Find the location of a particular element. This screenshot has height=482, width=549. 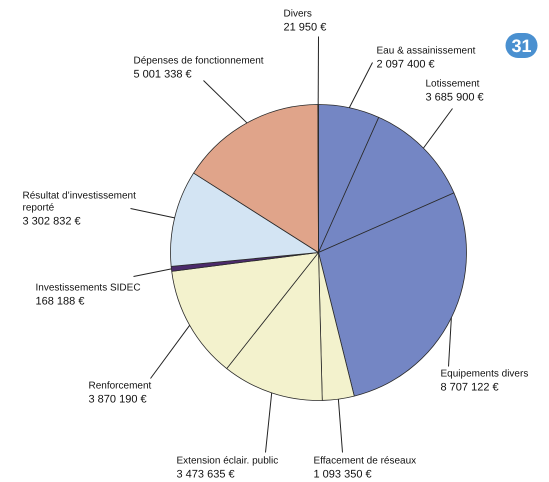

slice-label: Extension éclair. public is located at coordinates (227, 461).